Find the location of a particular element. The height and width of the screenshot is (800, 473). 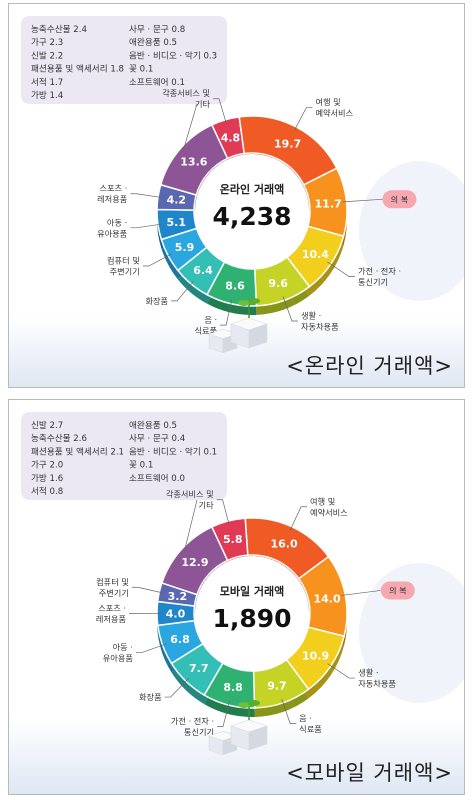

online-slice-value: 4.2 is located at coordinates (177, 200).